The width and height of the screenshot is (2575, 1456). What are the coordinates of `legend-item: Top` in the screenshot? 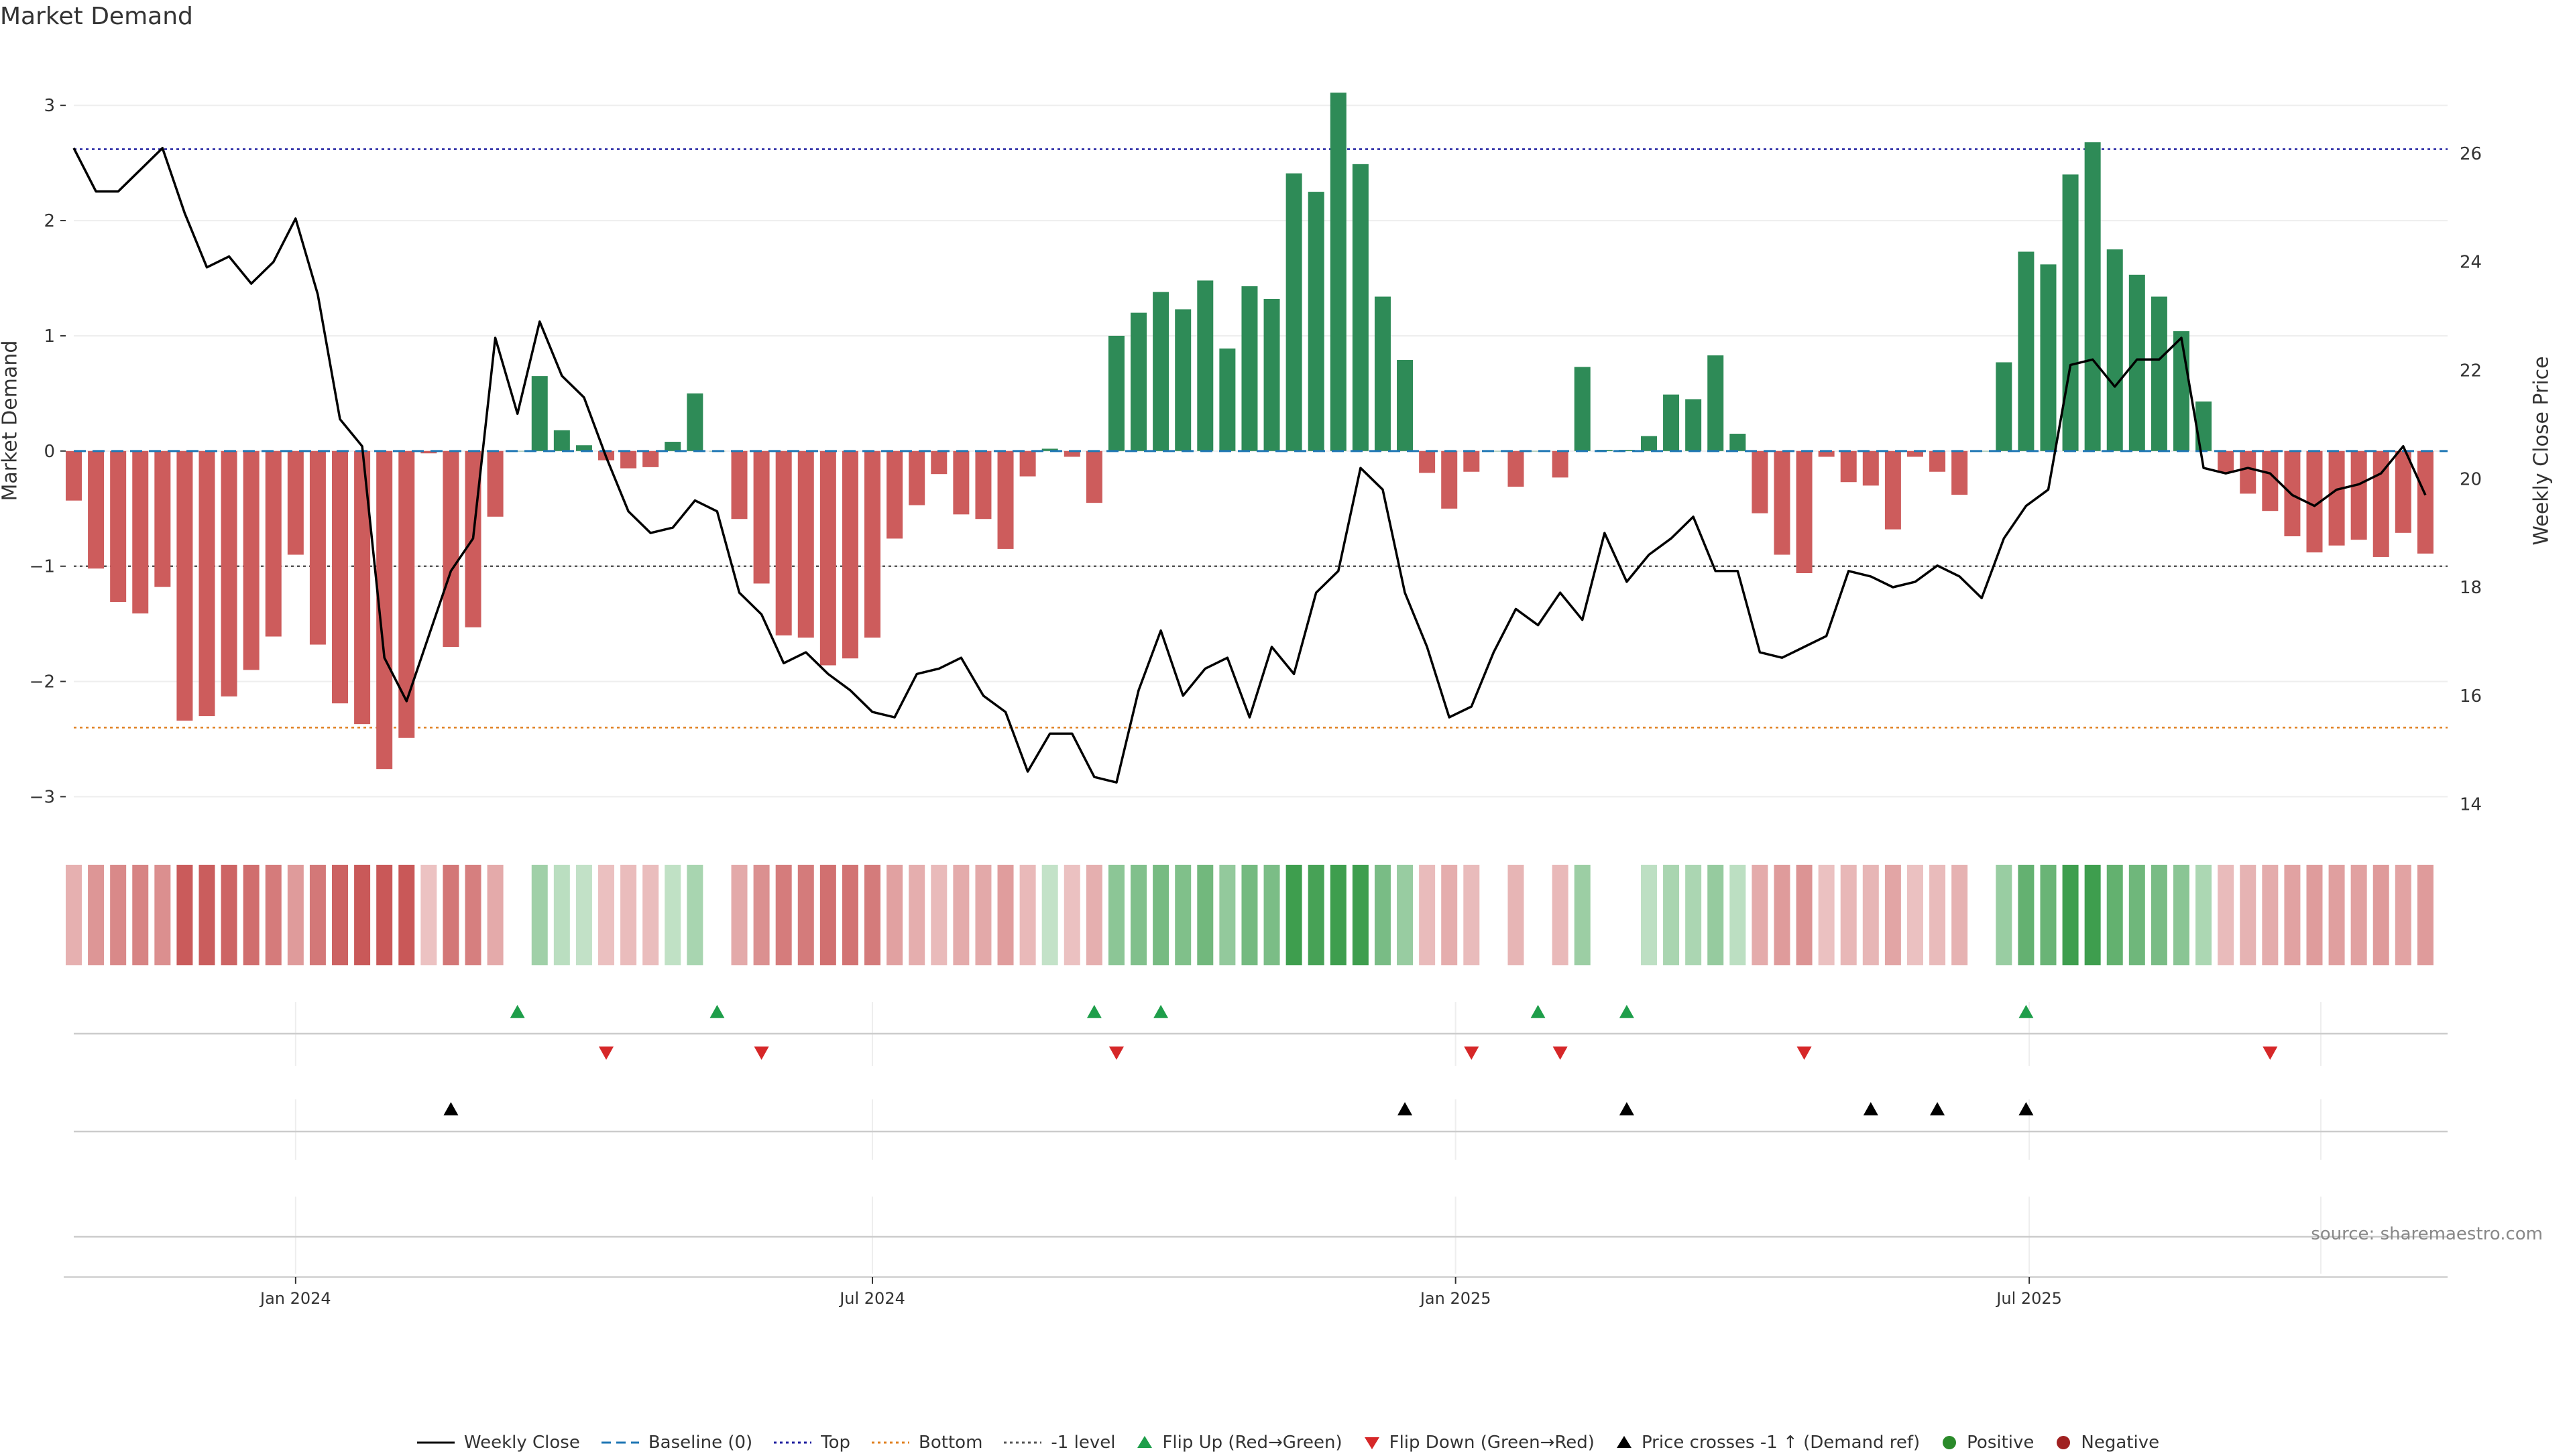 It's located at (811, 1443).